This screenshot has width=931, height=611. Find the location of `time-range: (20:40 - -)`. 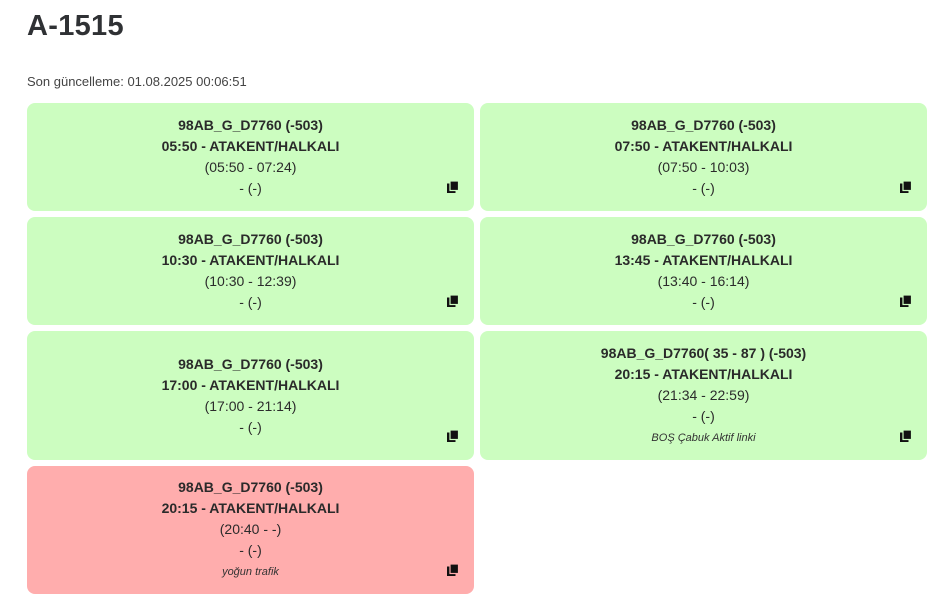

time-range: (20:40 - -) is located at coordinates (250, 529).